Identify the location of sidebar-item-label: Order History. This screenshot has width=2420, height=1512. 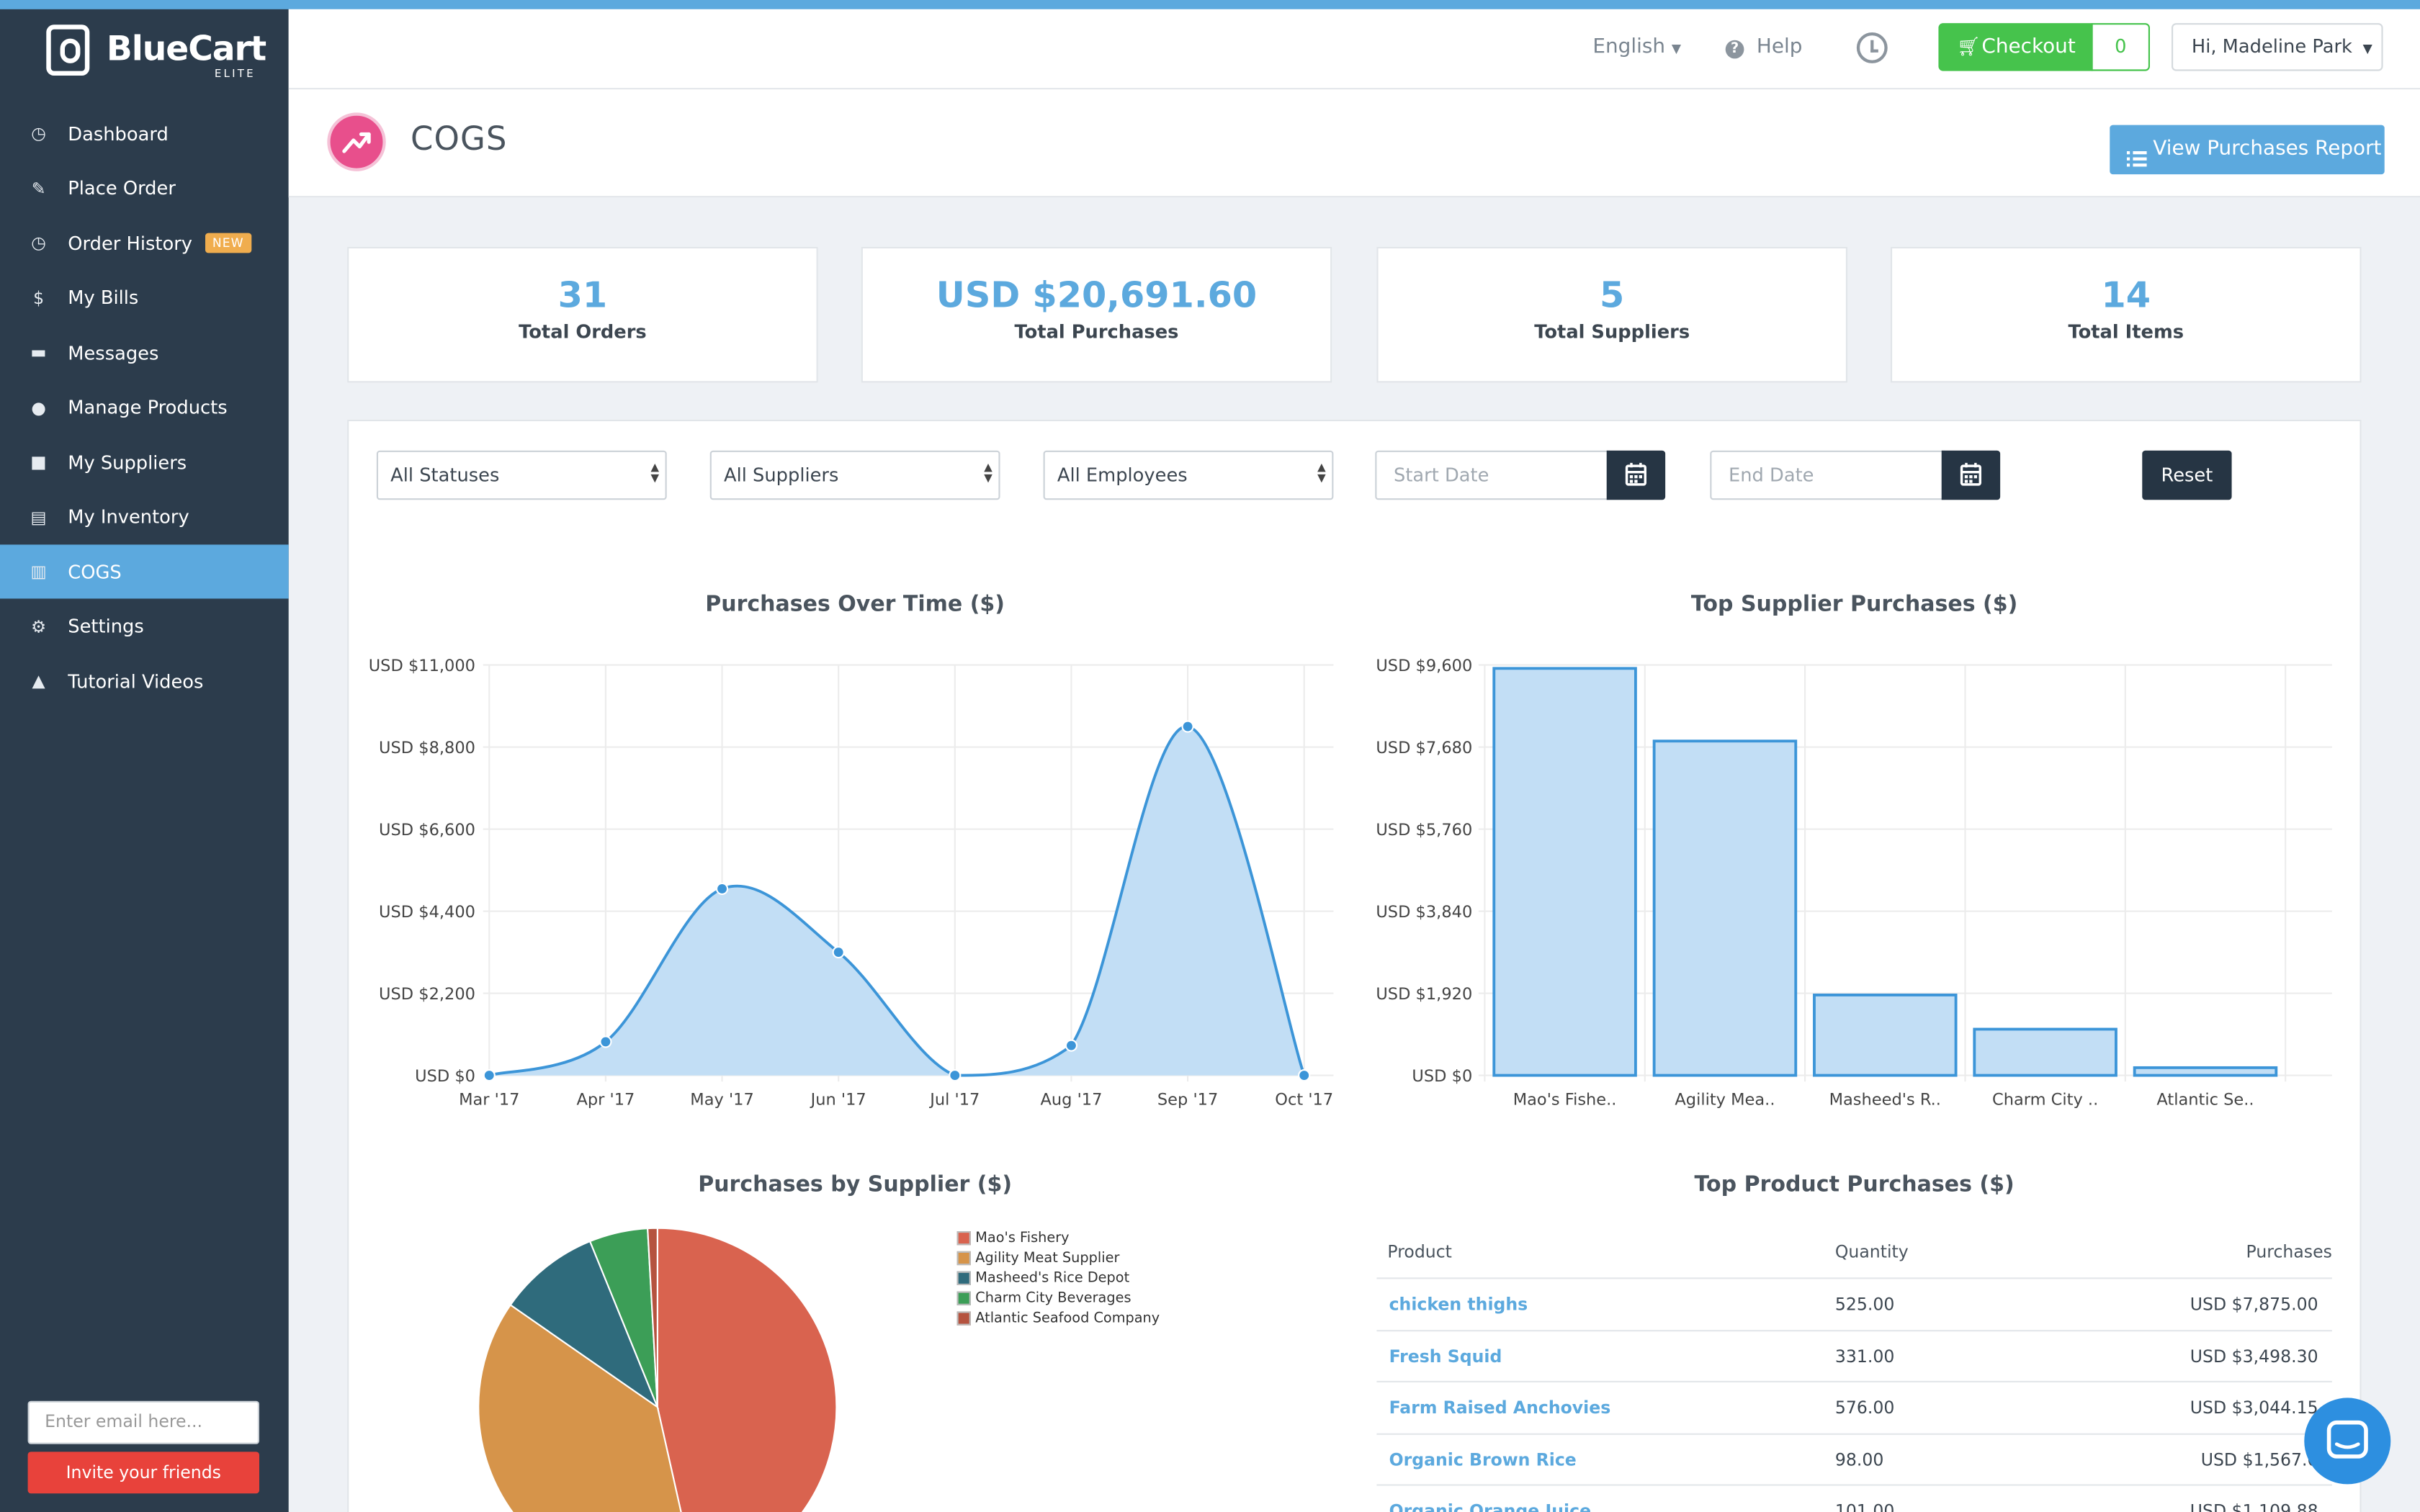
(130, 243).